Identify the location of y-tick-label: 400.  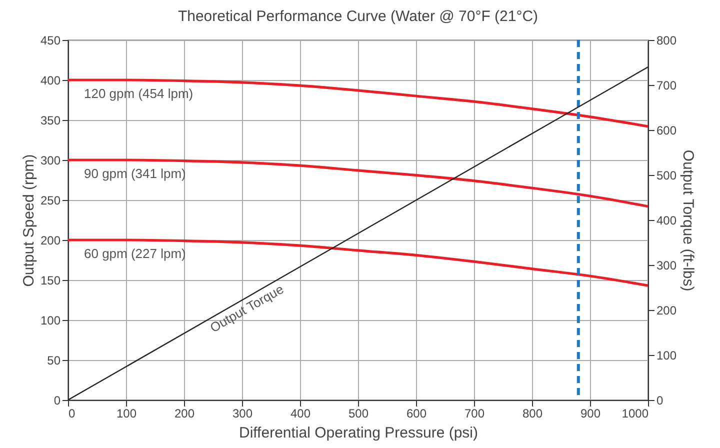
(50, 81).